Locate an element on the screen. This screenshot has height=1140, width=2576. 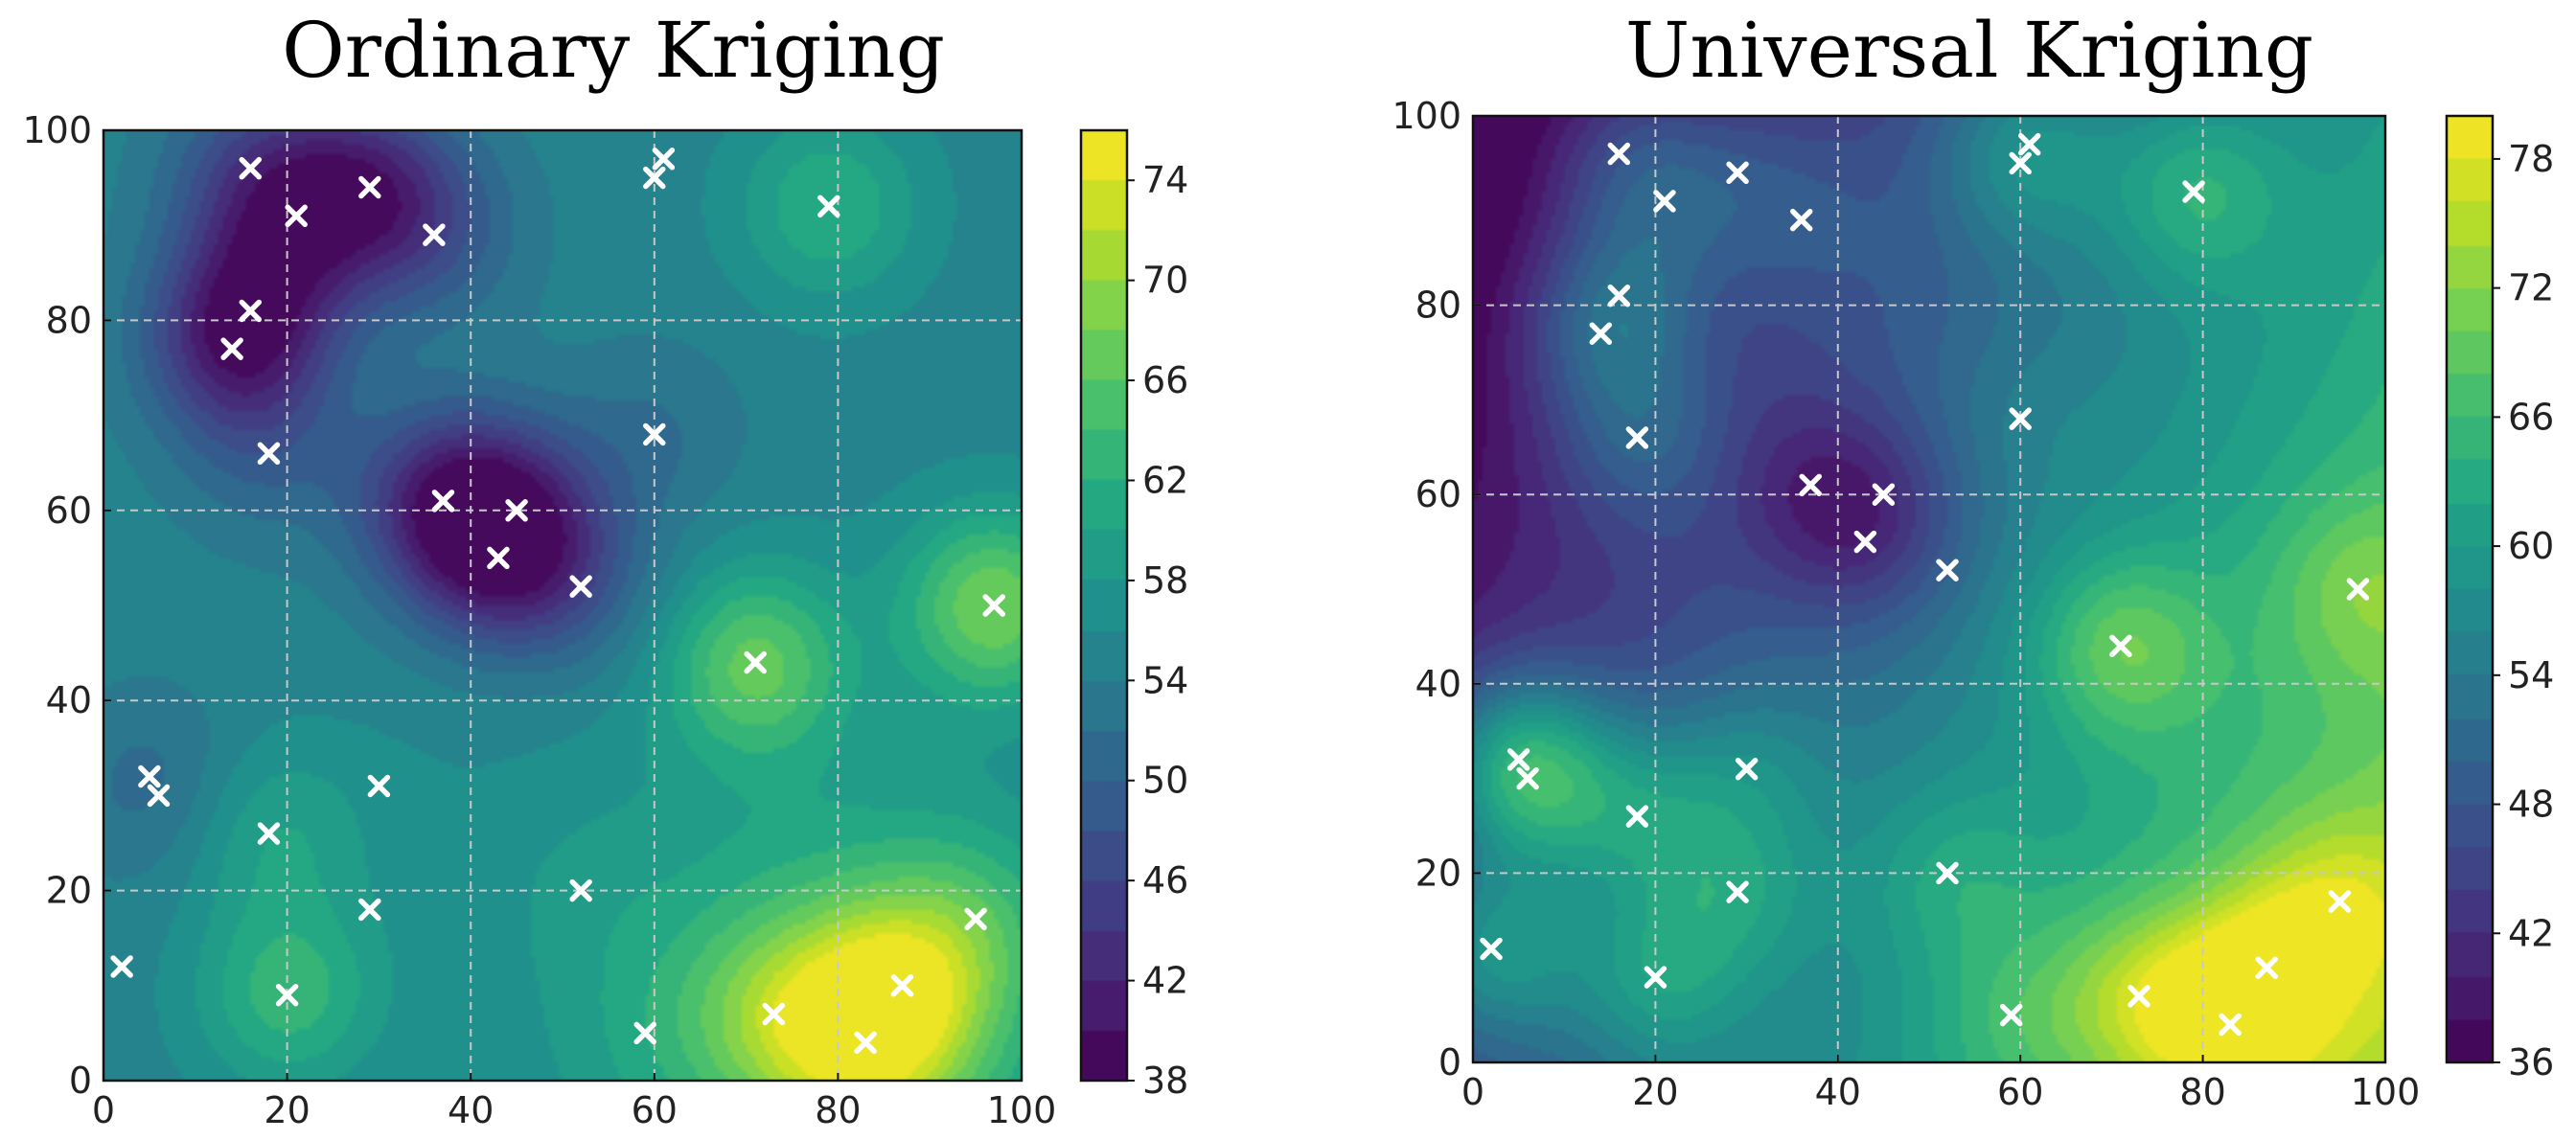
colorbar-tick-label: 46 is located at coordinates (1165, 880).